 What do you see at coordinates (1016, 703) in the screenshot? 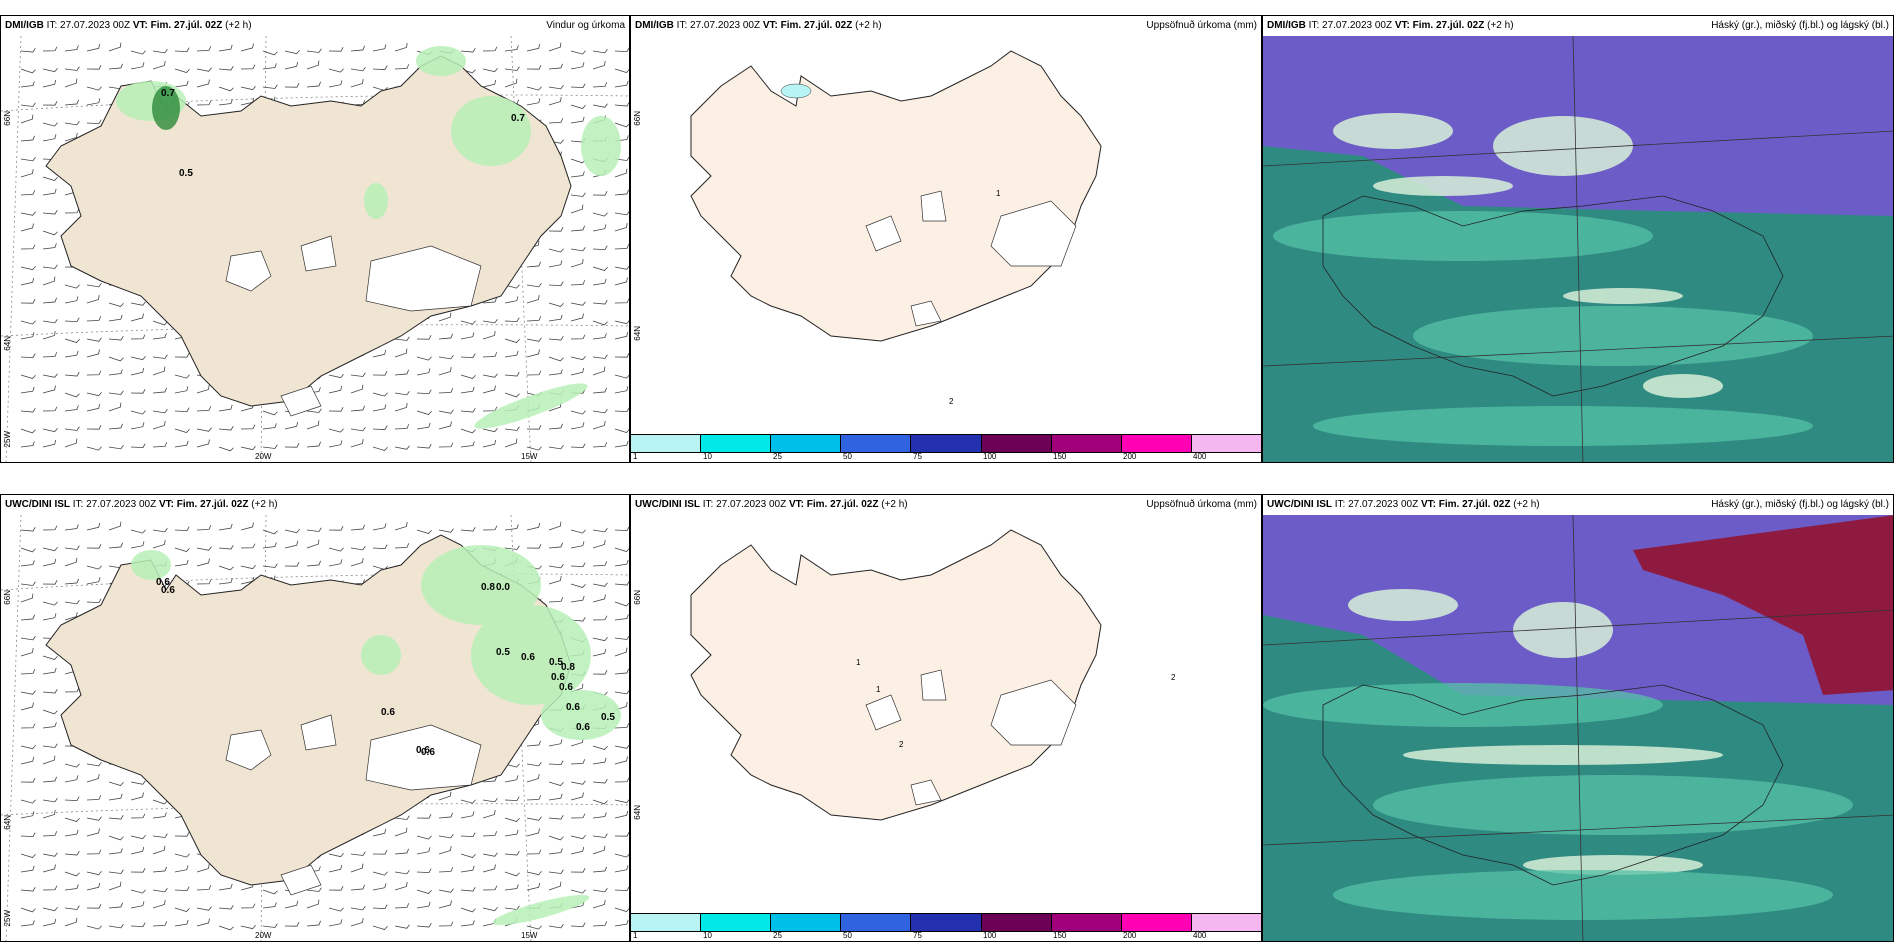
I see `value-labels: 1 2 1 2` at bounding box center [1016, 703].